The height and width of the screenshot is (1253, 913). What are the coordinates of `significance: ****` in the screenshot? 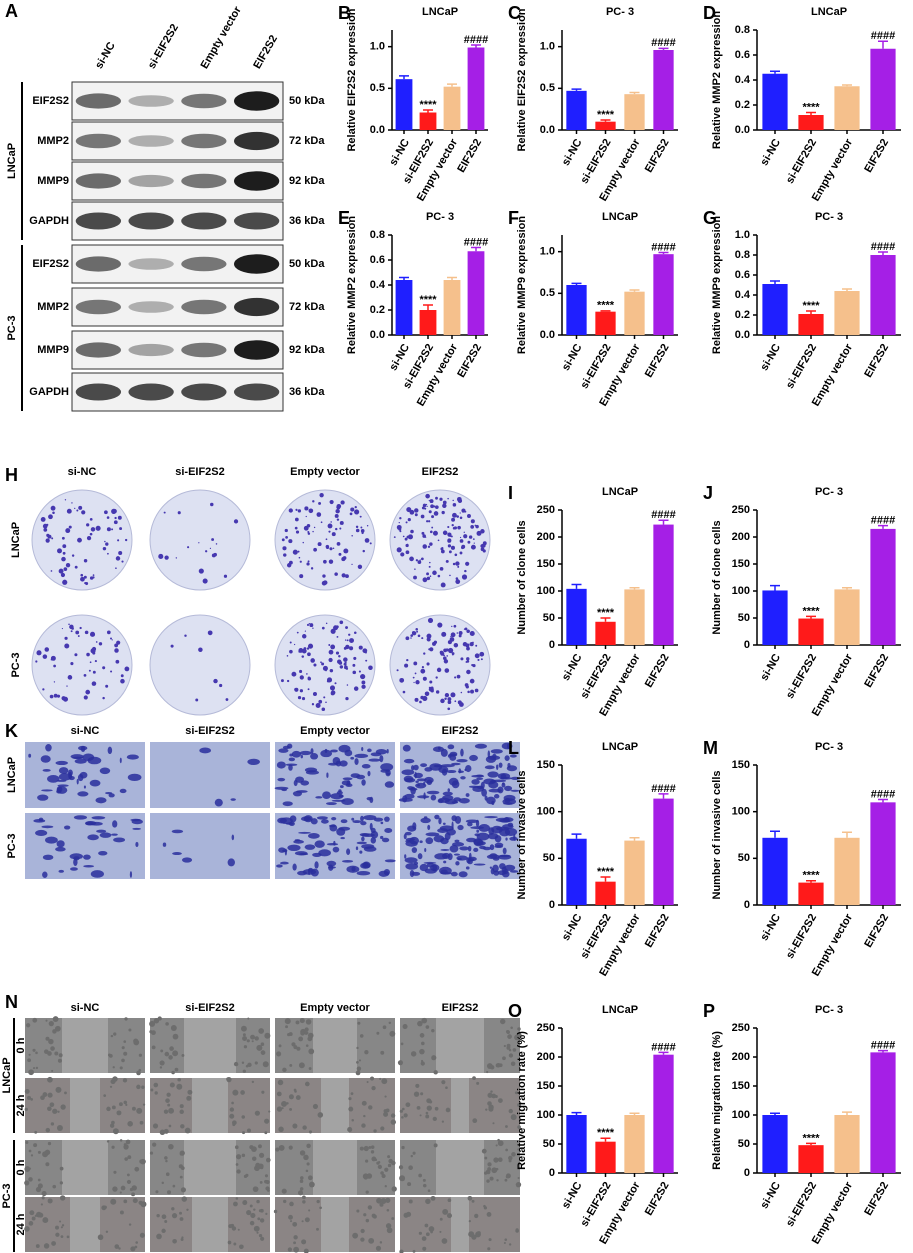 It's located at (811, 107).